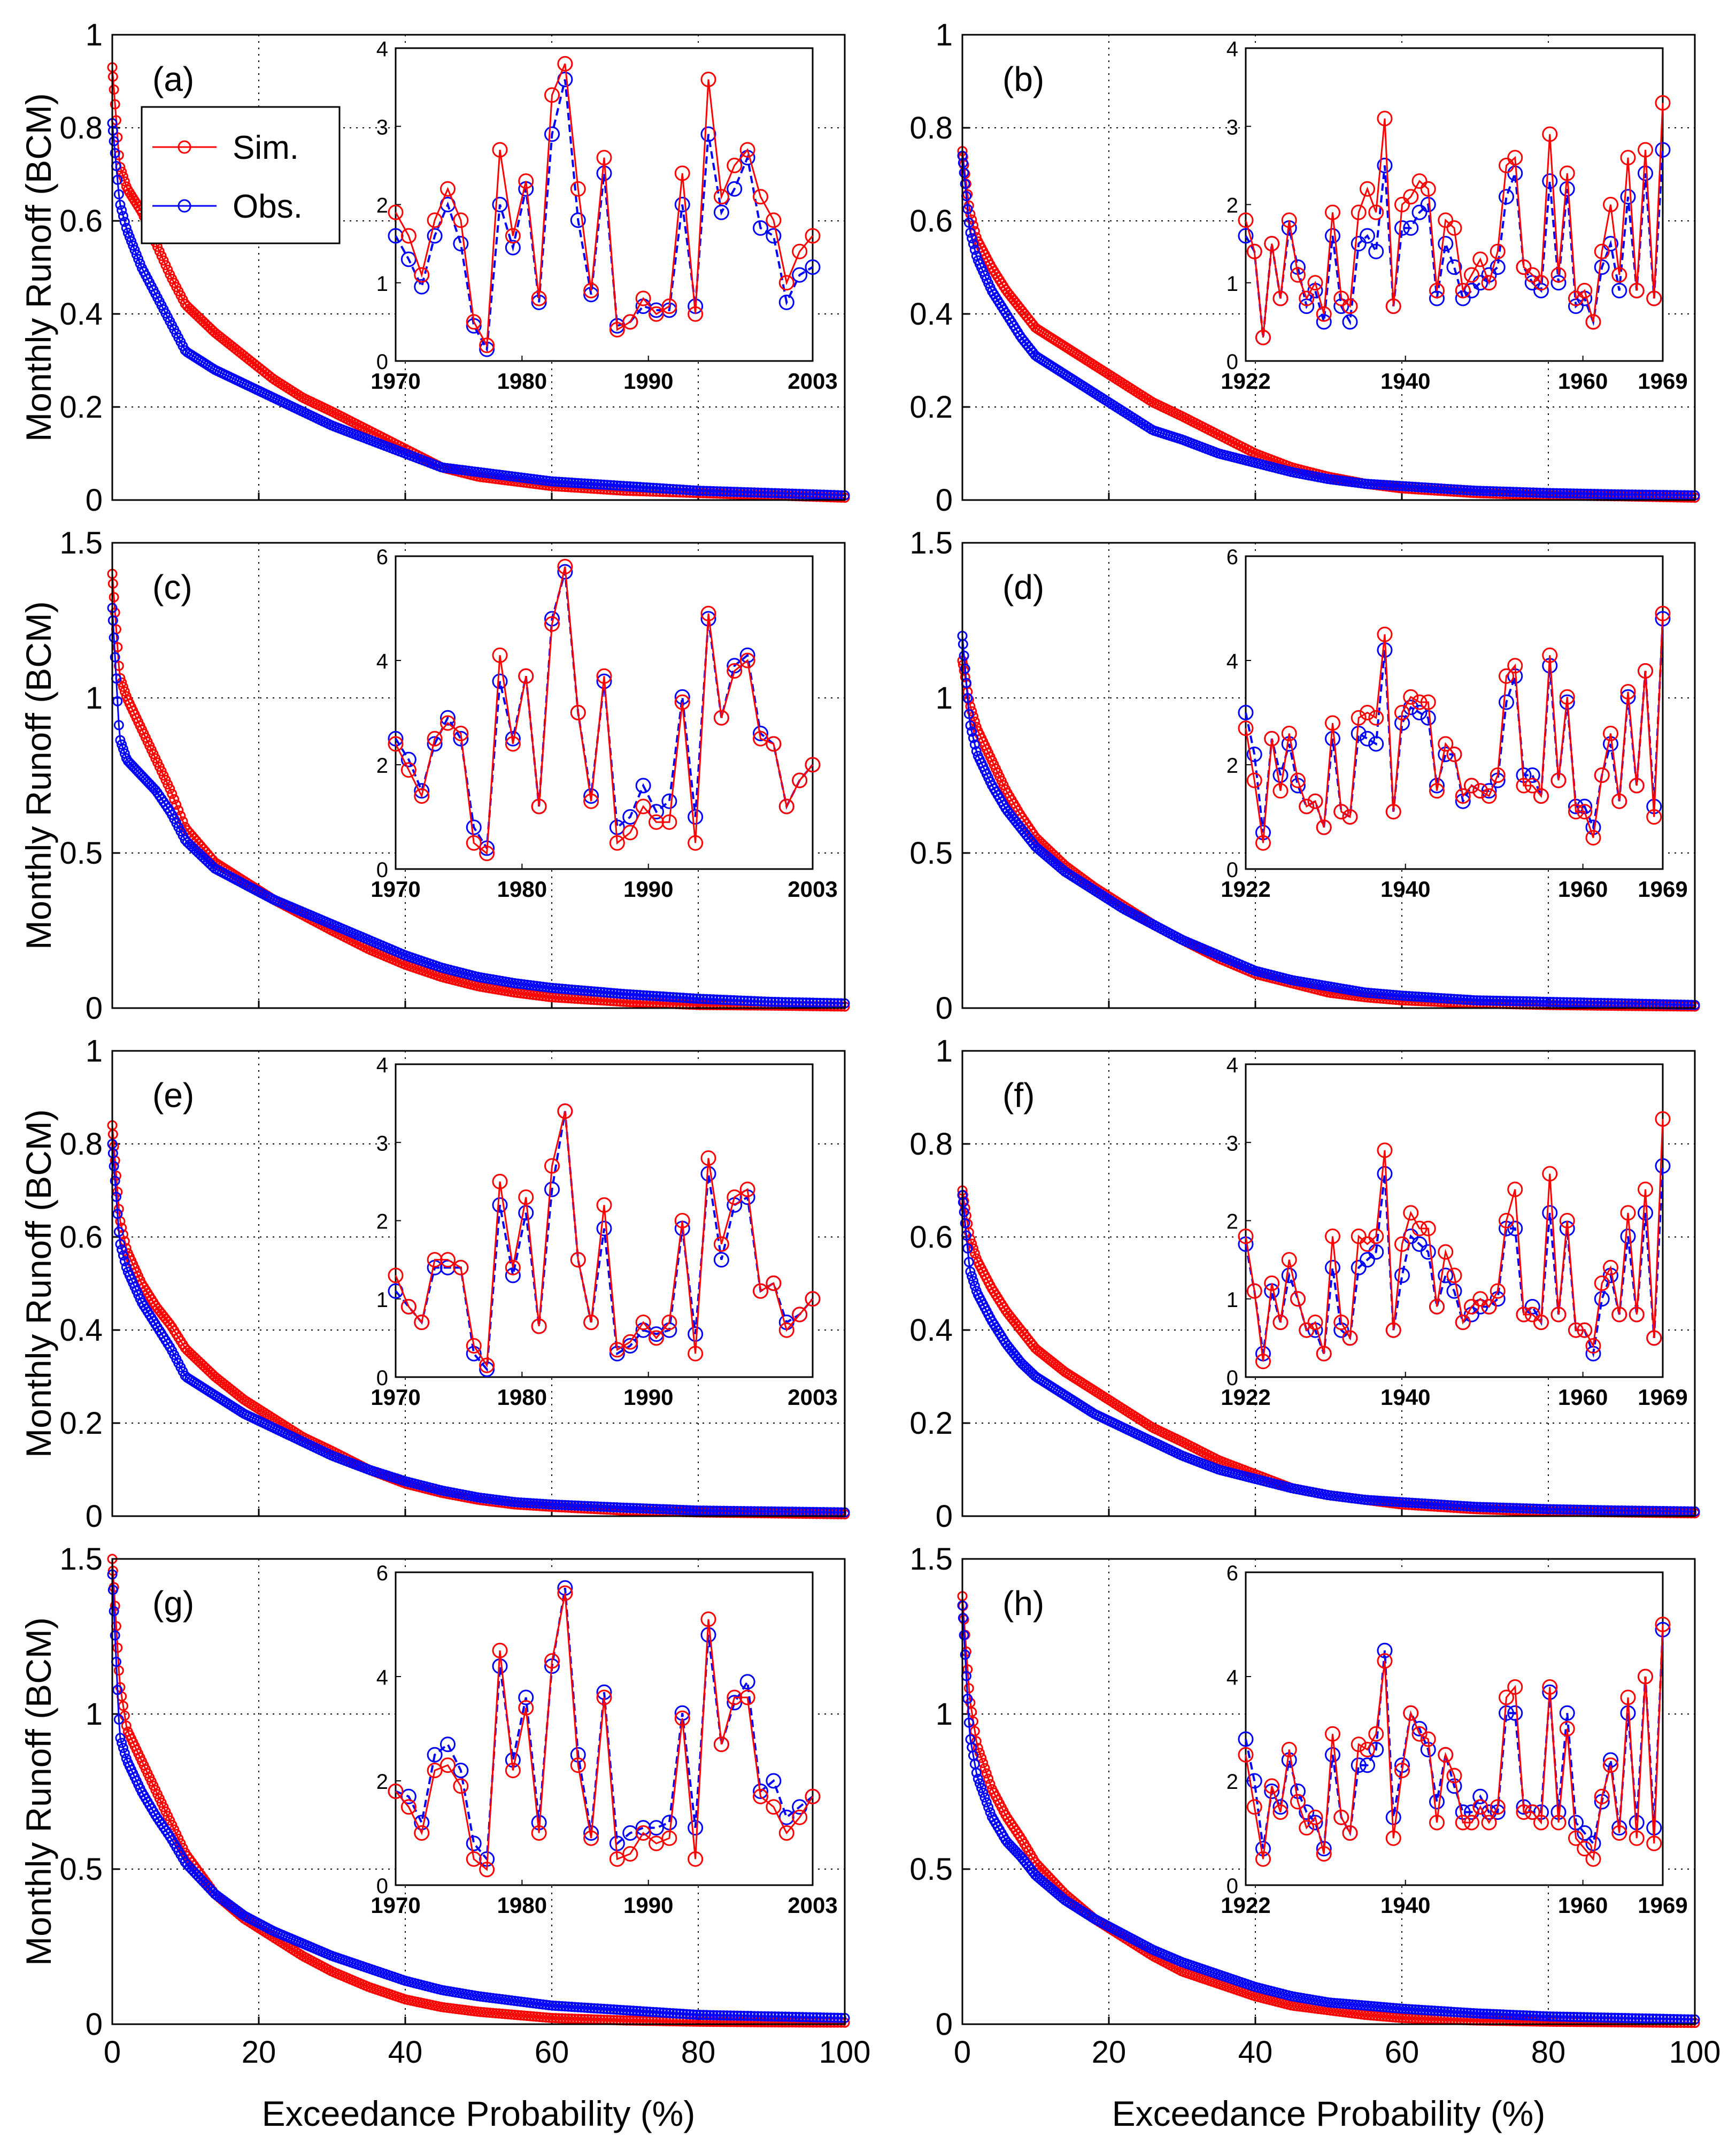 This screenshot has width=1736, height=2152. Describe the element at coordinates (405, 2052) in the screenshot. I see `x-tick-label: 40` at that location.